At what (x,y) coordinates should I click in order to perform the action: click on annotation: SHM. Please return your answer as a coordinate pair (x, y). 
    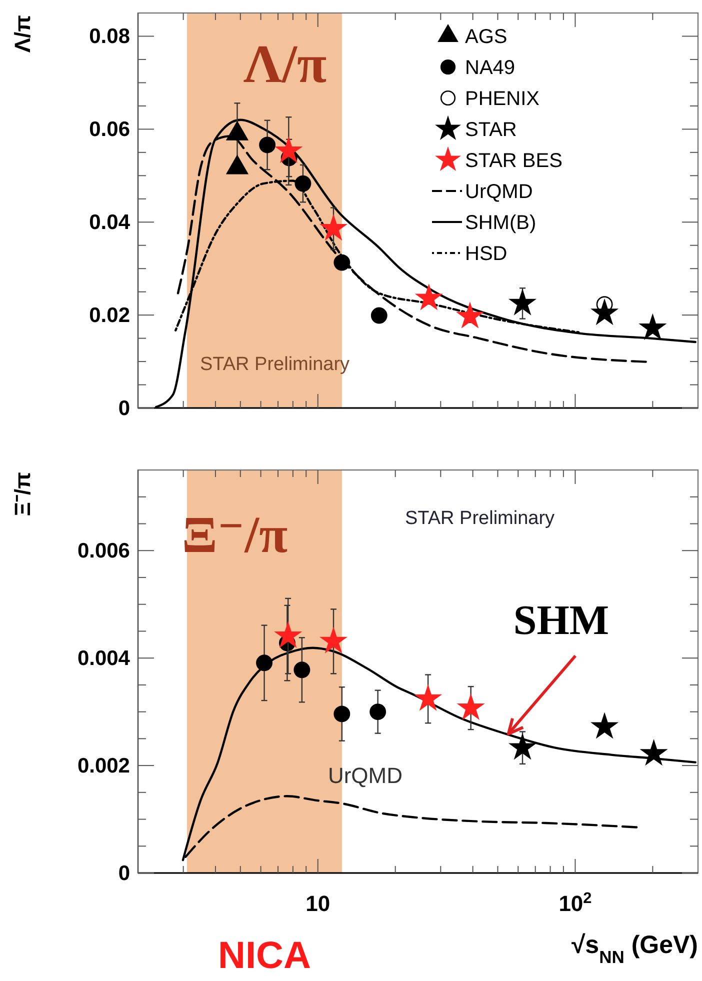
    Looking at the image, I should click on (561, 621).